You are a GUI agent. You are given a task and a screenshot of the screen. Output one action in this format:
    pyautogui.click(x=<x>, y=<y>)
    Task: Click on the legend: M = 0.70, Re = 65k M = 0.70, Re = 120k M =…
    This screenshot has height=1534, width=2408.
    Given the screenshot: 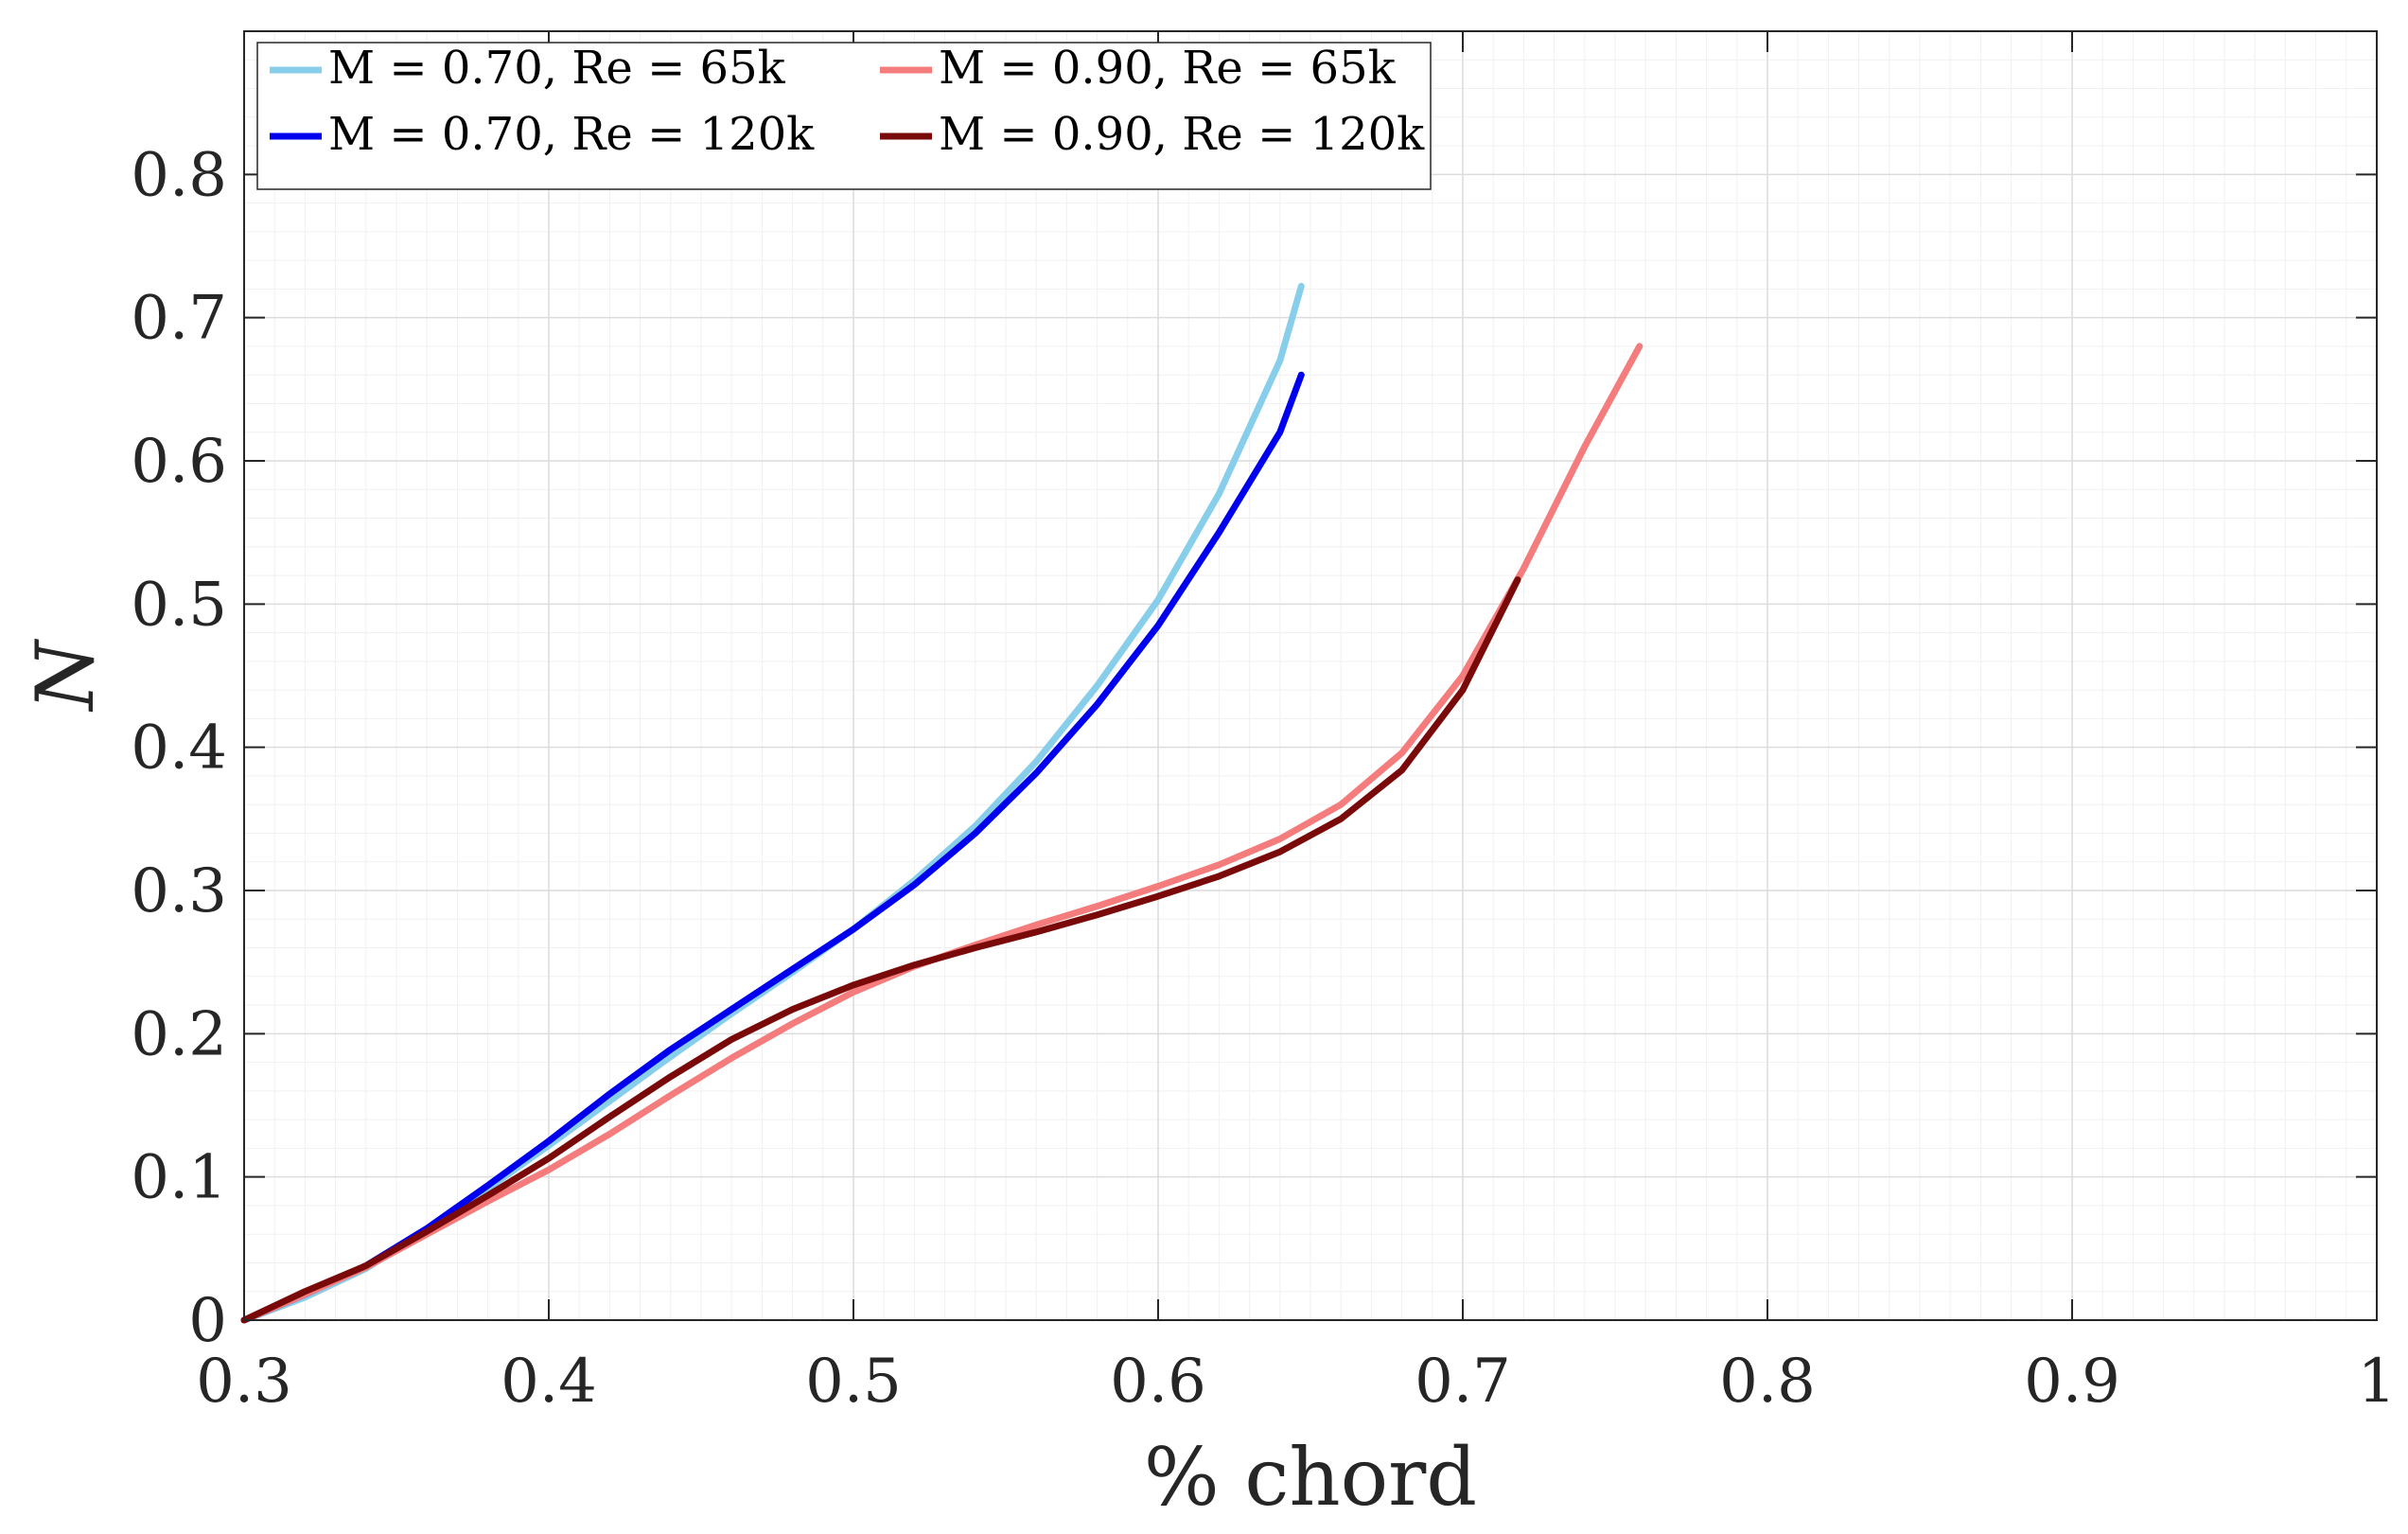 What is the action you would take?
    pyautogui.click(x=844, y=116)
    